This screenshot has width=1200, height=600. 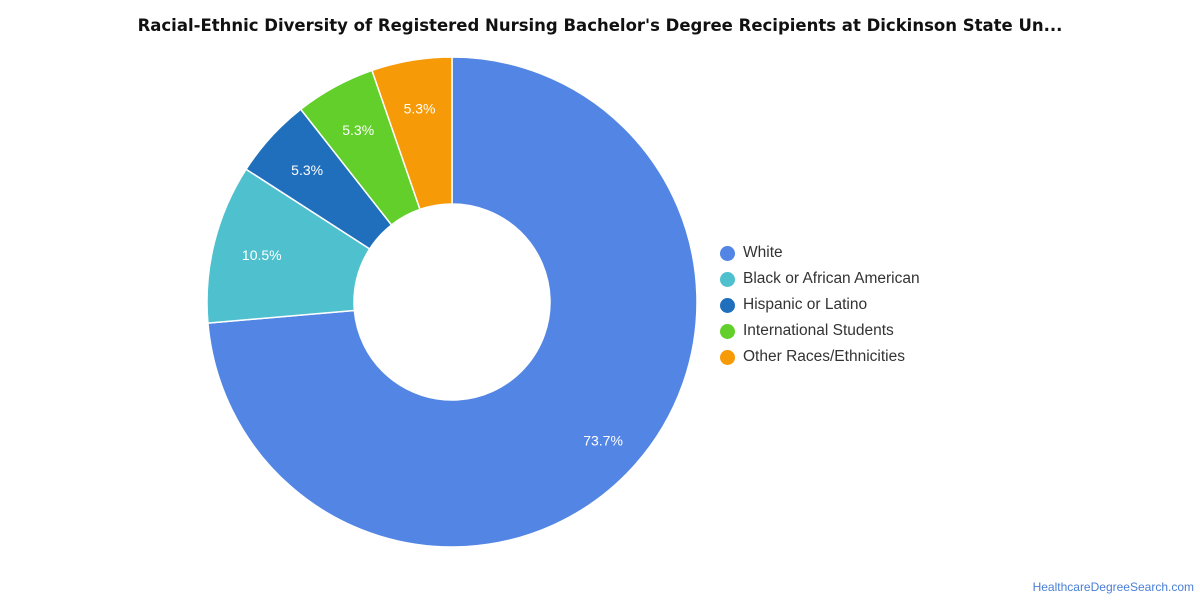 I want to click on legend-label: Black or African American, so click(x=831, y=278).